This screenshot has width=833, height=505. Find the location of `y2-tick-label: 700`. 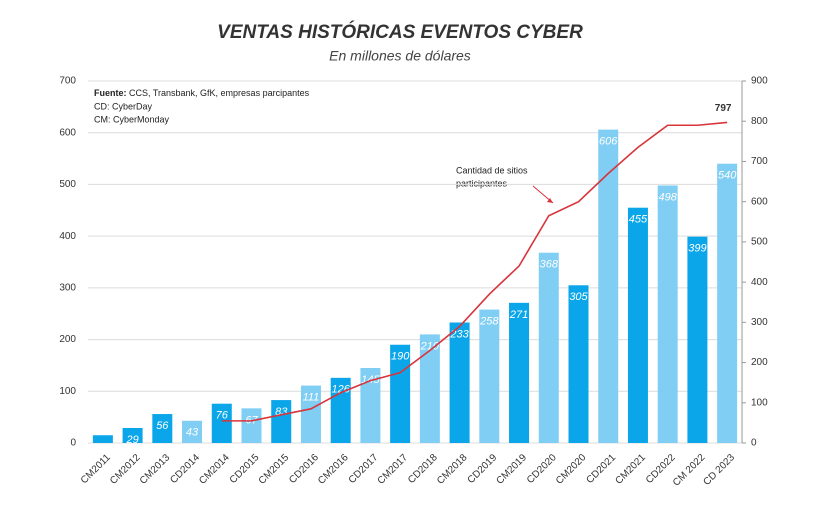

y2-tick-label: 700 is located at coordinates (759, 161).